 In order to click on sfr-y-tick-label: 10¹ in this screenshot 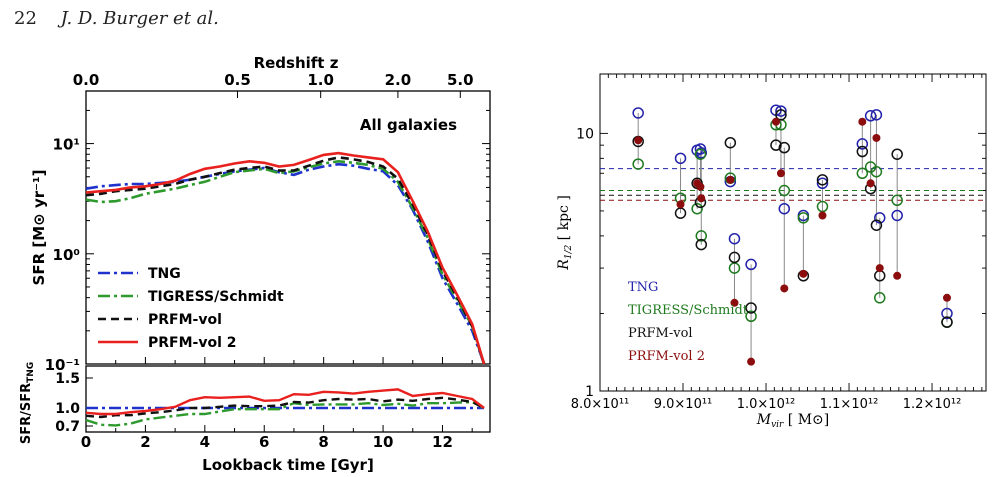, I will do `click(66, 145)`.